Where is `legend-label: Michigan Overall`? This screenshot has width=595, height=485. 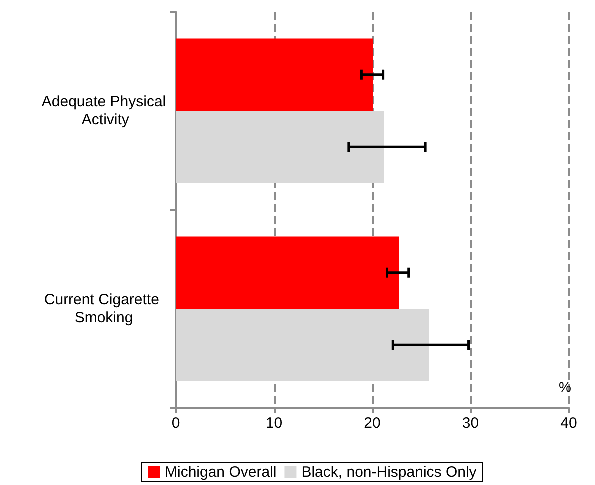 legend-label: Michigan Overall is located at coordinates (221, 472).